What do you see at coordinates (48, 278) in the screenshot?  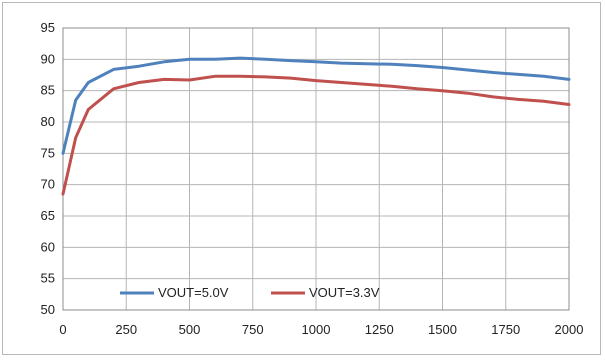 I see `y-tick-label: 55` at bounding box center [48, 278].